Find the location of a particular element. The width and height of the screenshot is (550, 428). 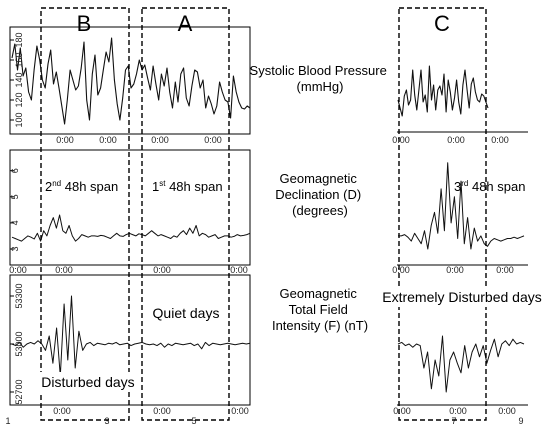

disturbed-days-label: Disturbed days is located at coordinates (87, 382).